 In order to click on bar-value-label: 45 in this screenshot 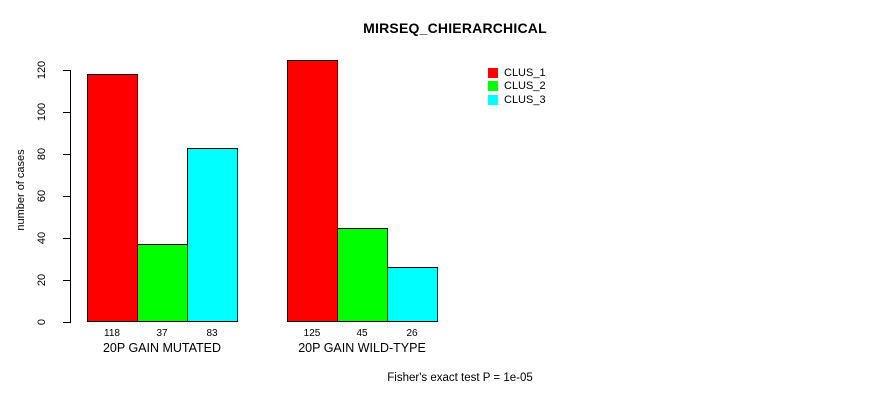, I will do `click(362, 333)`.